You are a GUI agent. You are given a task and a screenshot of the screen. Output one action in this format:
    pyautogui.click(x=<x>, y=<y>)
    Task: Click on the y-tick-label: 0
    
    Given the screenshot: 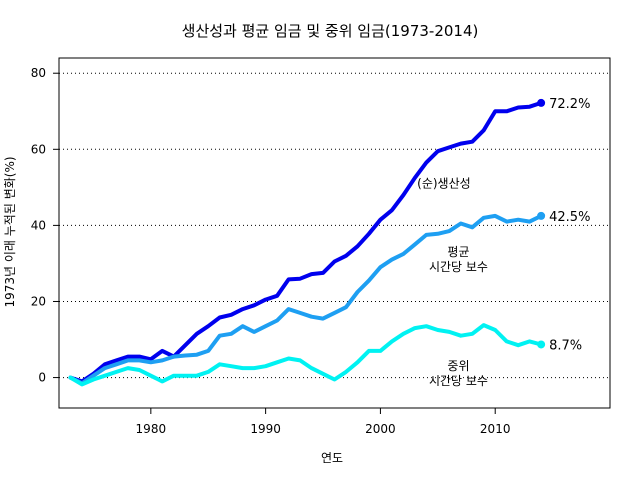 What is the action you would take?
    pyautogui.click(x=42, y=378)
    